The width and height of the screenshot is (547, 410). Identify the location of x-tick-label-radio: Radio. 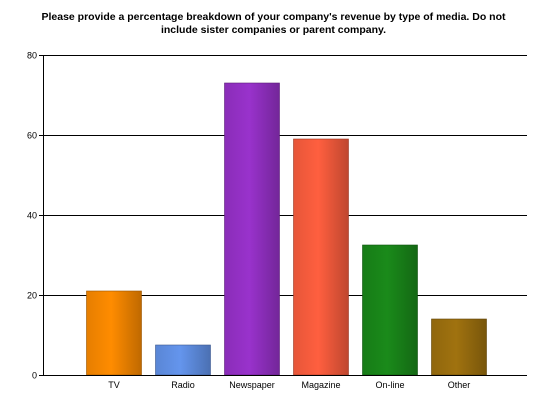
(183, 385).